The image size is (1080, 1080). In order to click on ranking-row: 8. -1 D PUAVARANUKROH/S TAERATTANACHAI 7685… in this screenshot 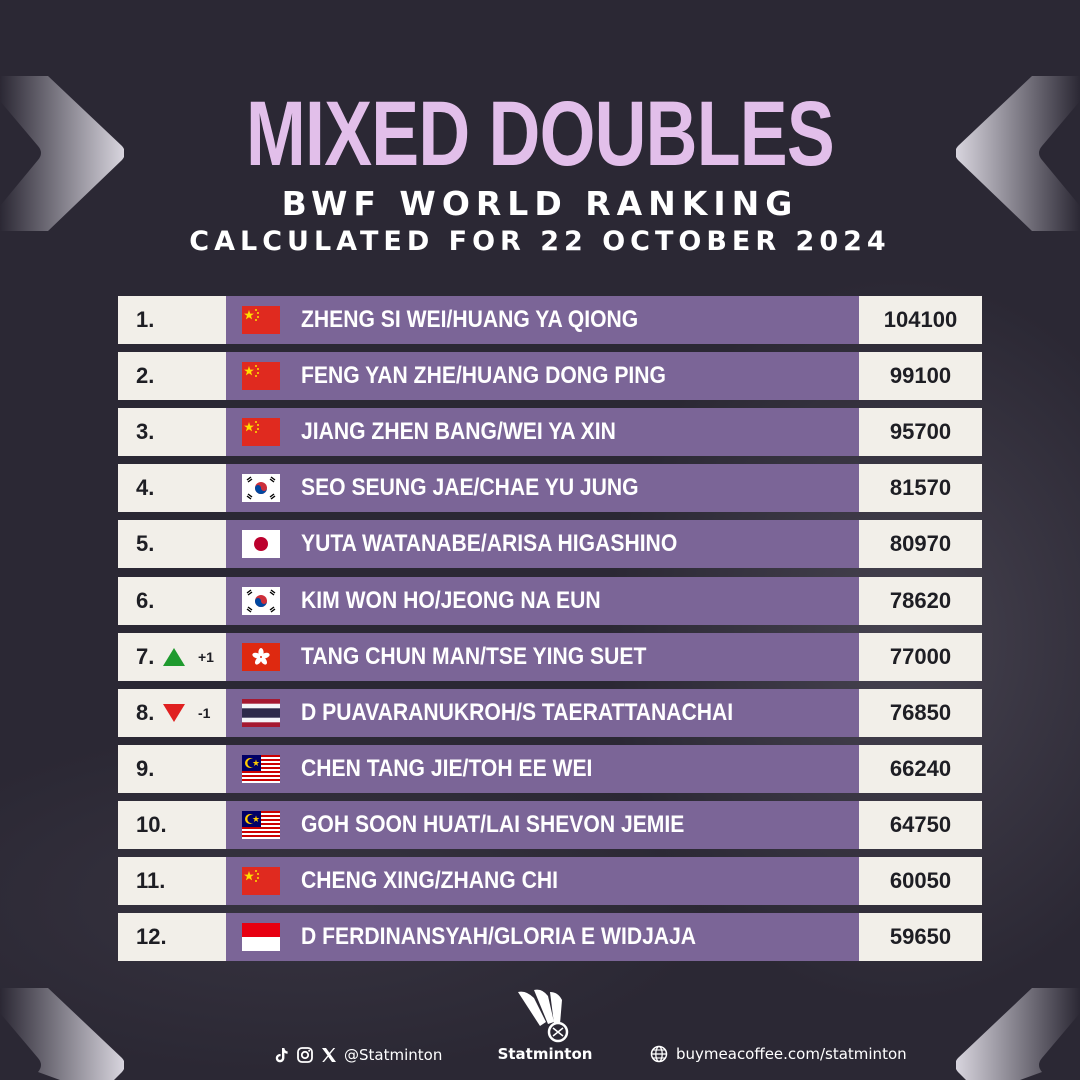, I will do `click(550, 713)`.